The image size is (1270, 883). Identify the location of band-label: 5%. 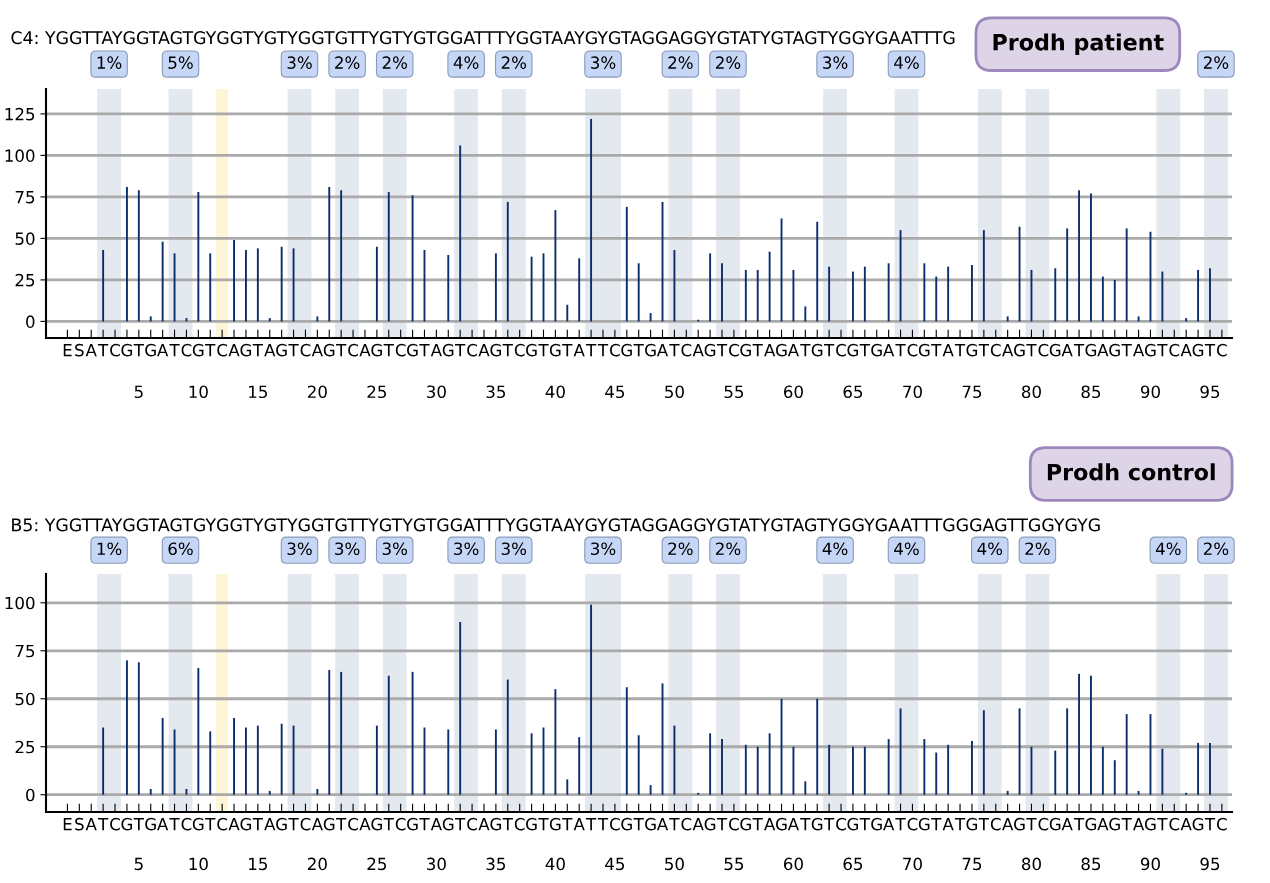
(180, 62).